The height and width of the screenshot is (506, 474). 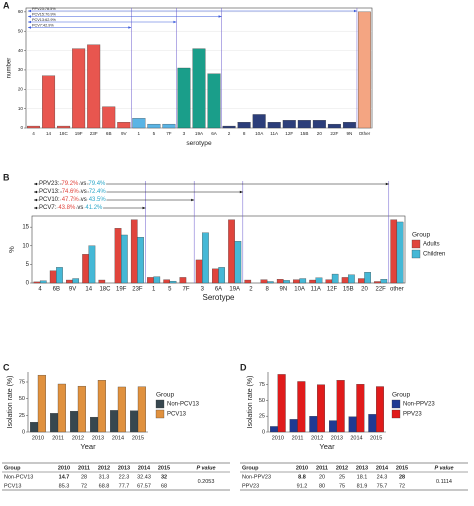 I want to click on y-tick-label: 30, so click(x=21, y=69).